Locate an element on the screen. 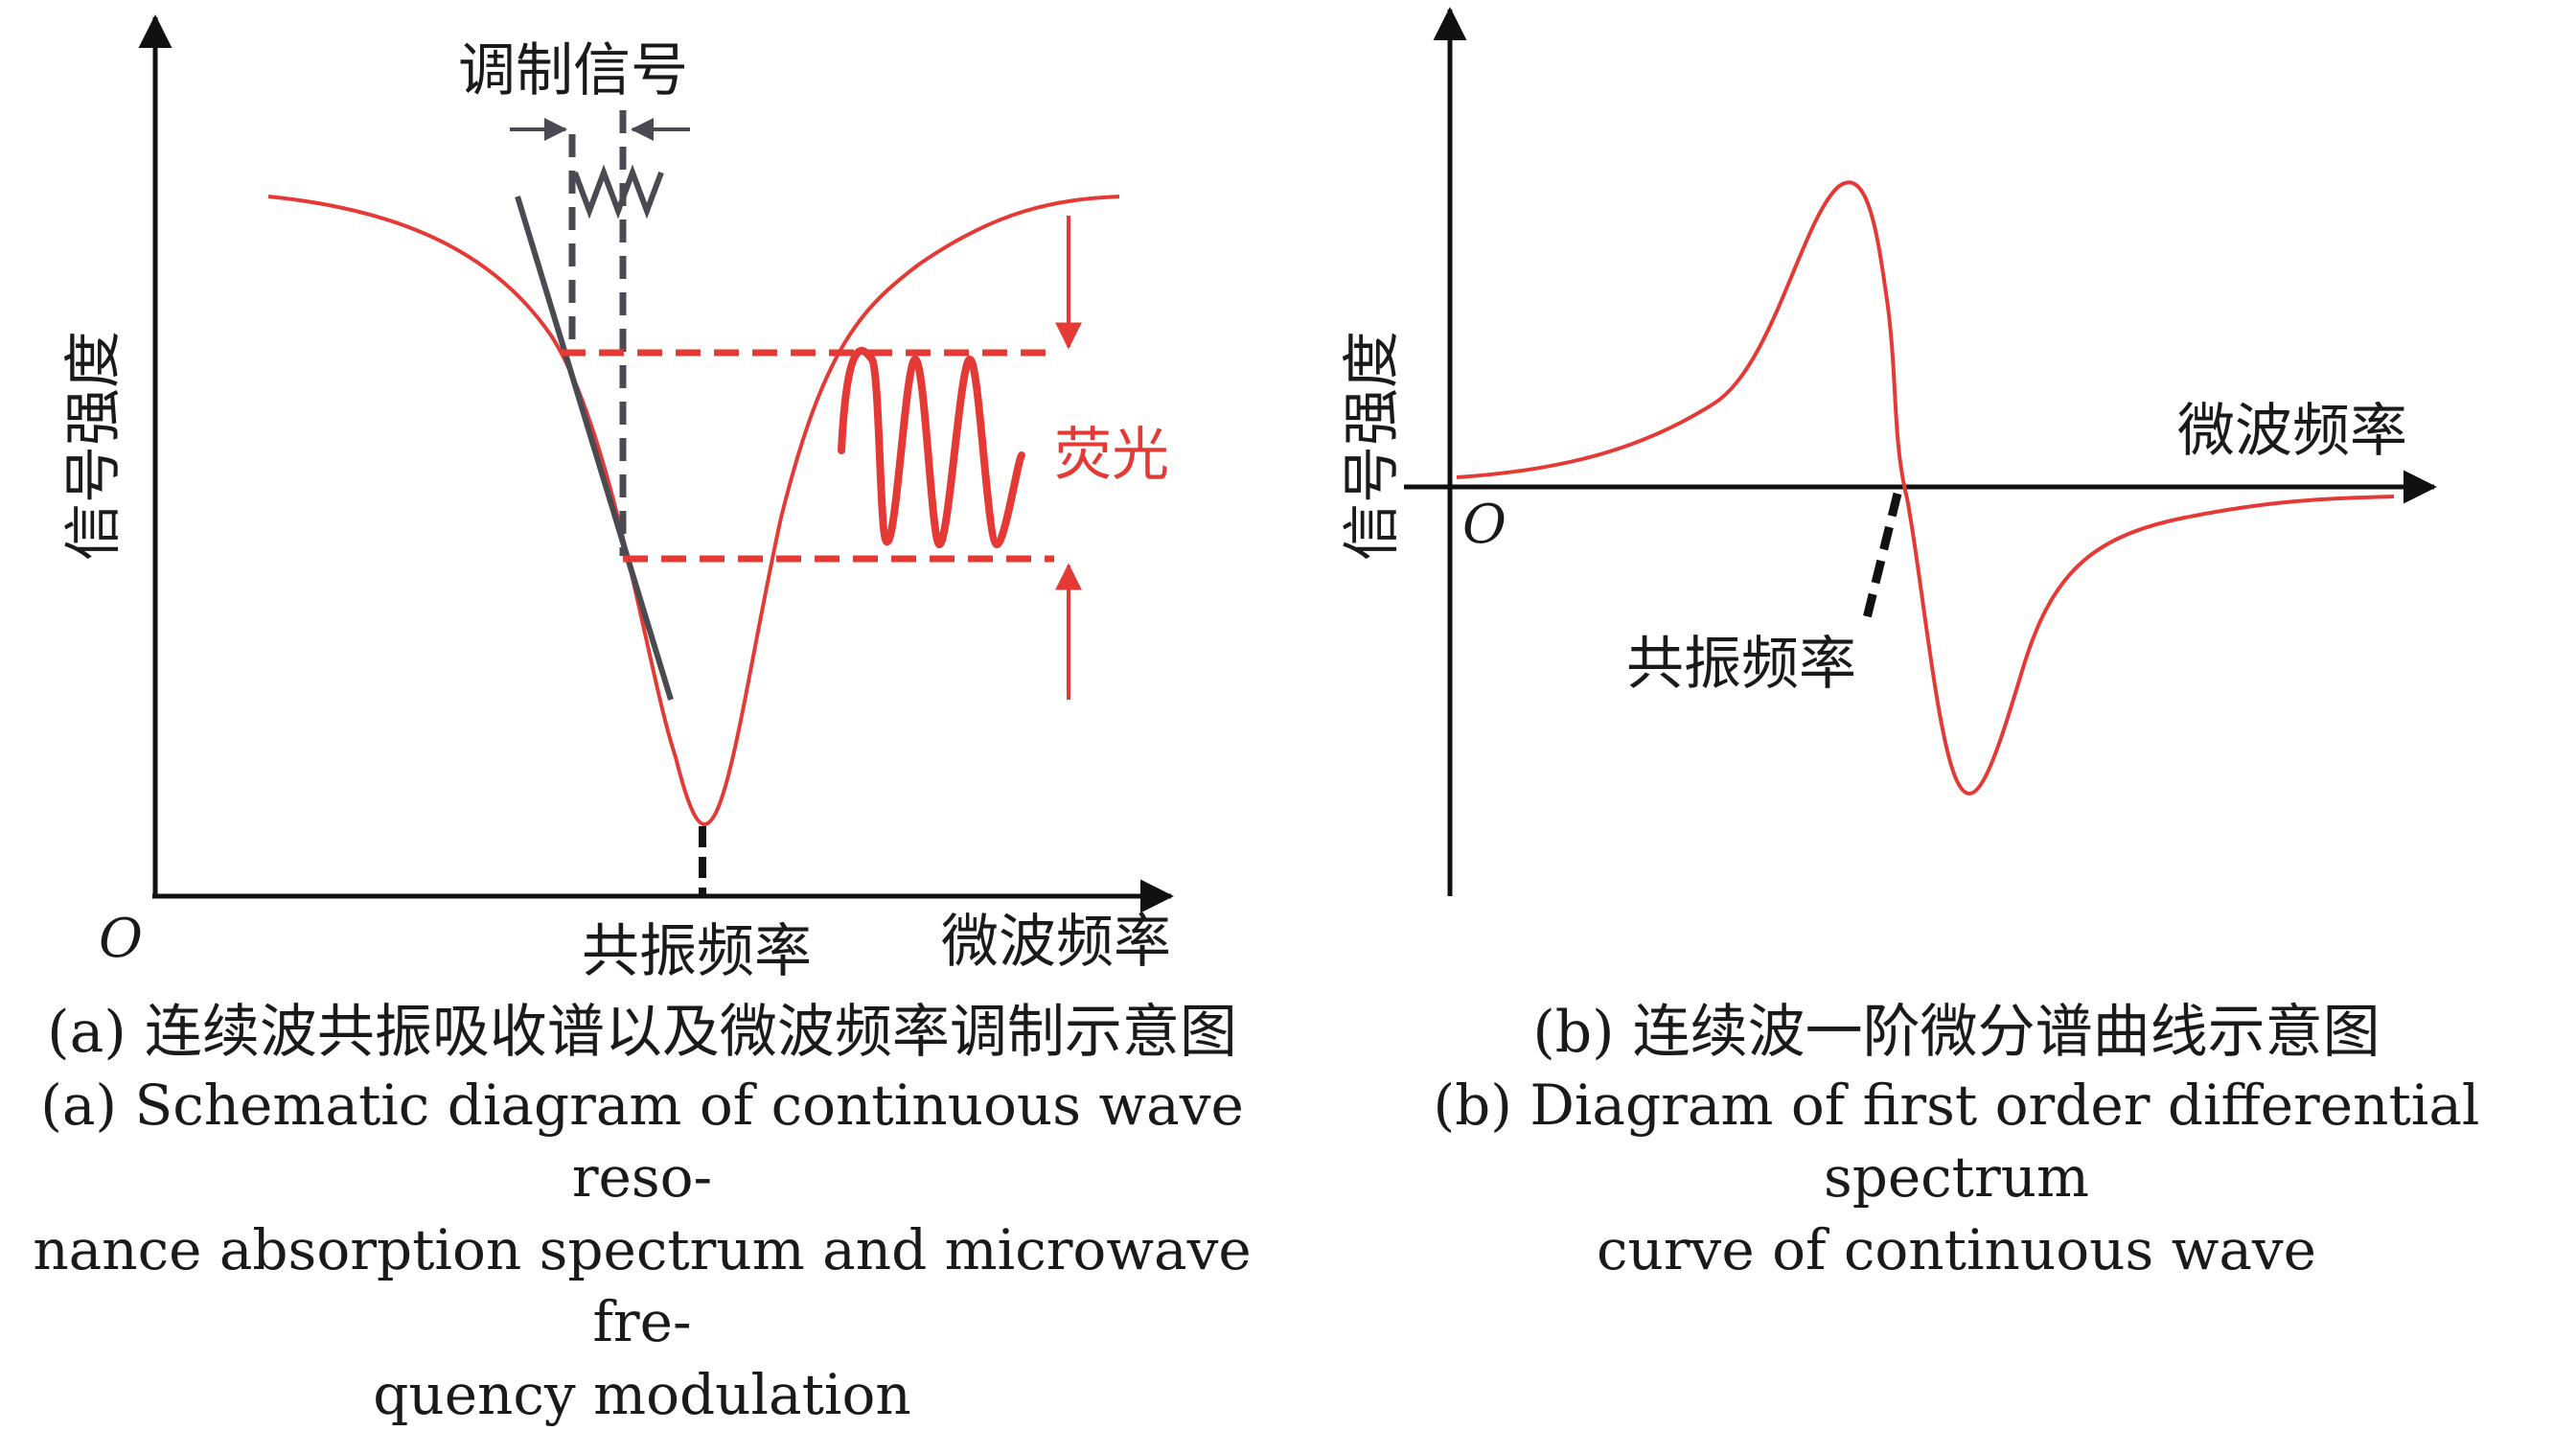 Image resolution: width=2576 pixels, height=1431 pixels. panel-b-y-axis-label: 信号强度 is located at coordinates (1372, 446).